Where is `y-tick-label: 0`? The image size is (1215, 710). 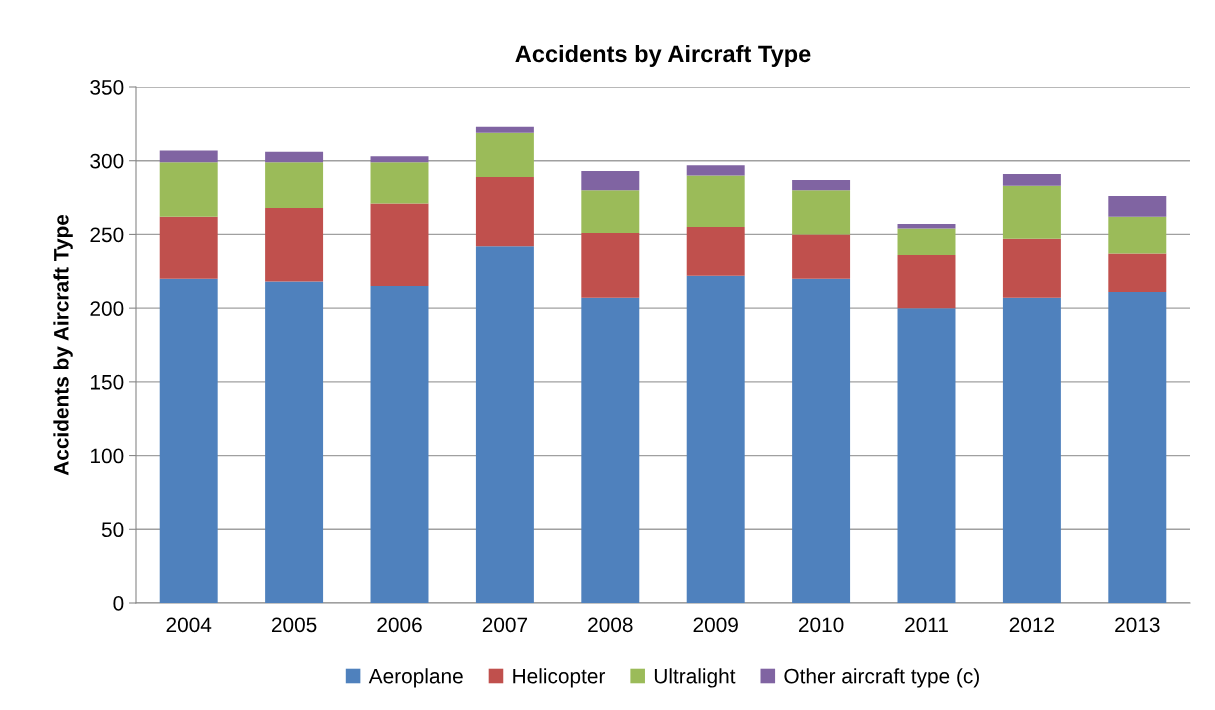 y-tick-label: 0 is located at coordinates (118, 603).